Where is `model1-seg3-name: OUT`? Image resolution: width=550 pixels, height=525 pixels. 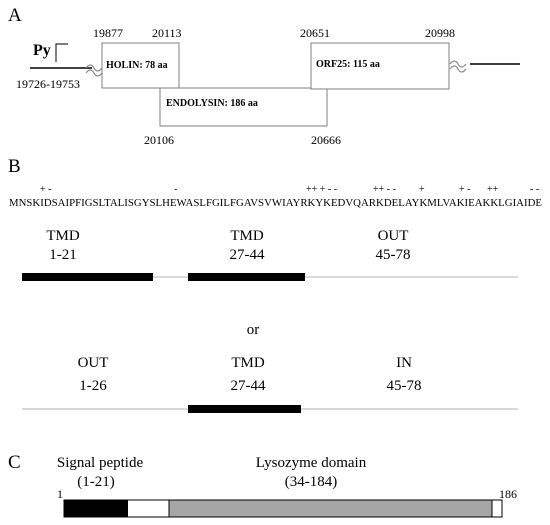 model1-seg3-name: OUT is located at coordinates (393, 236).